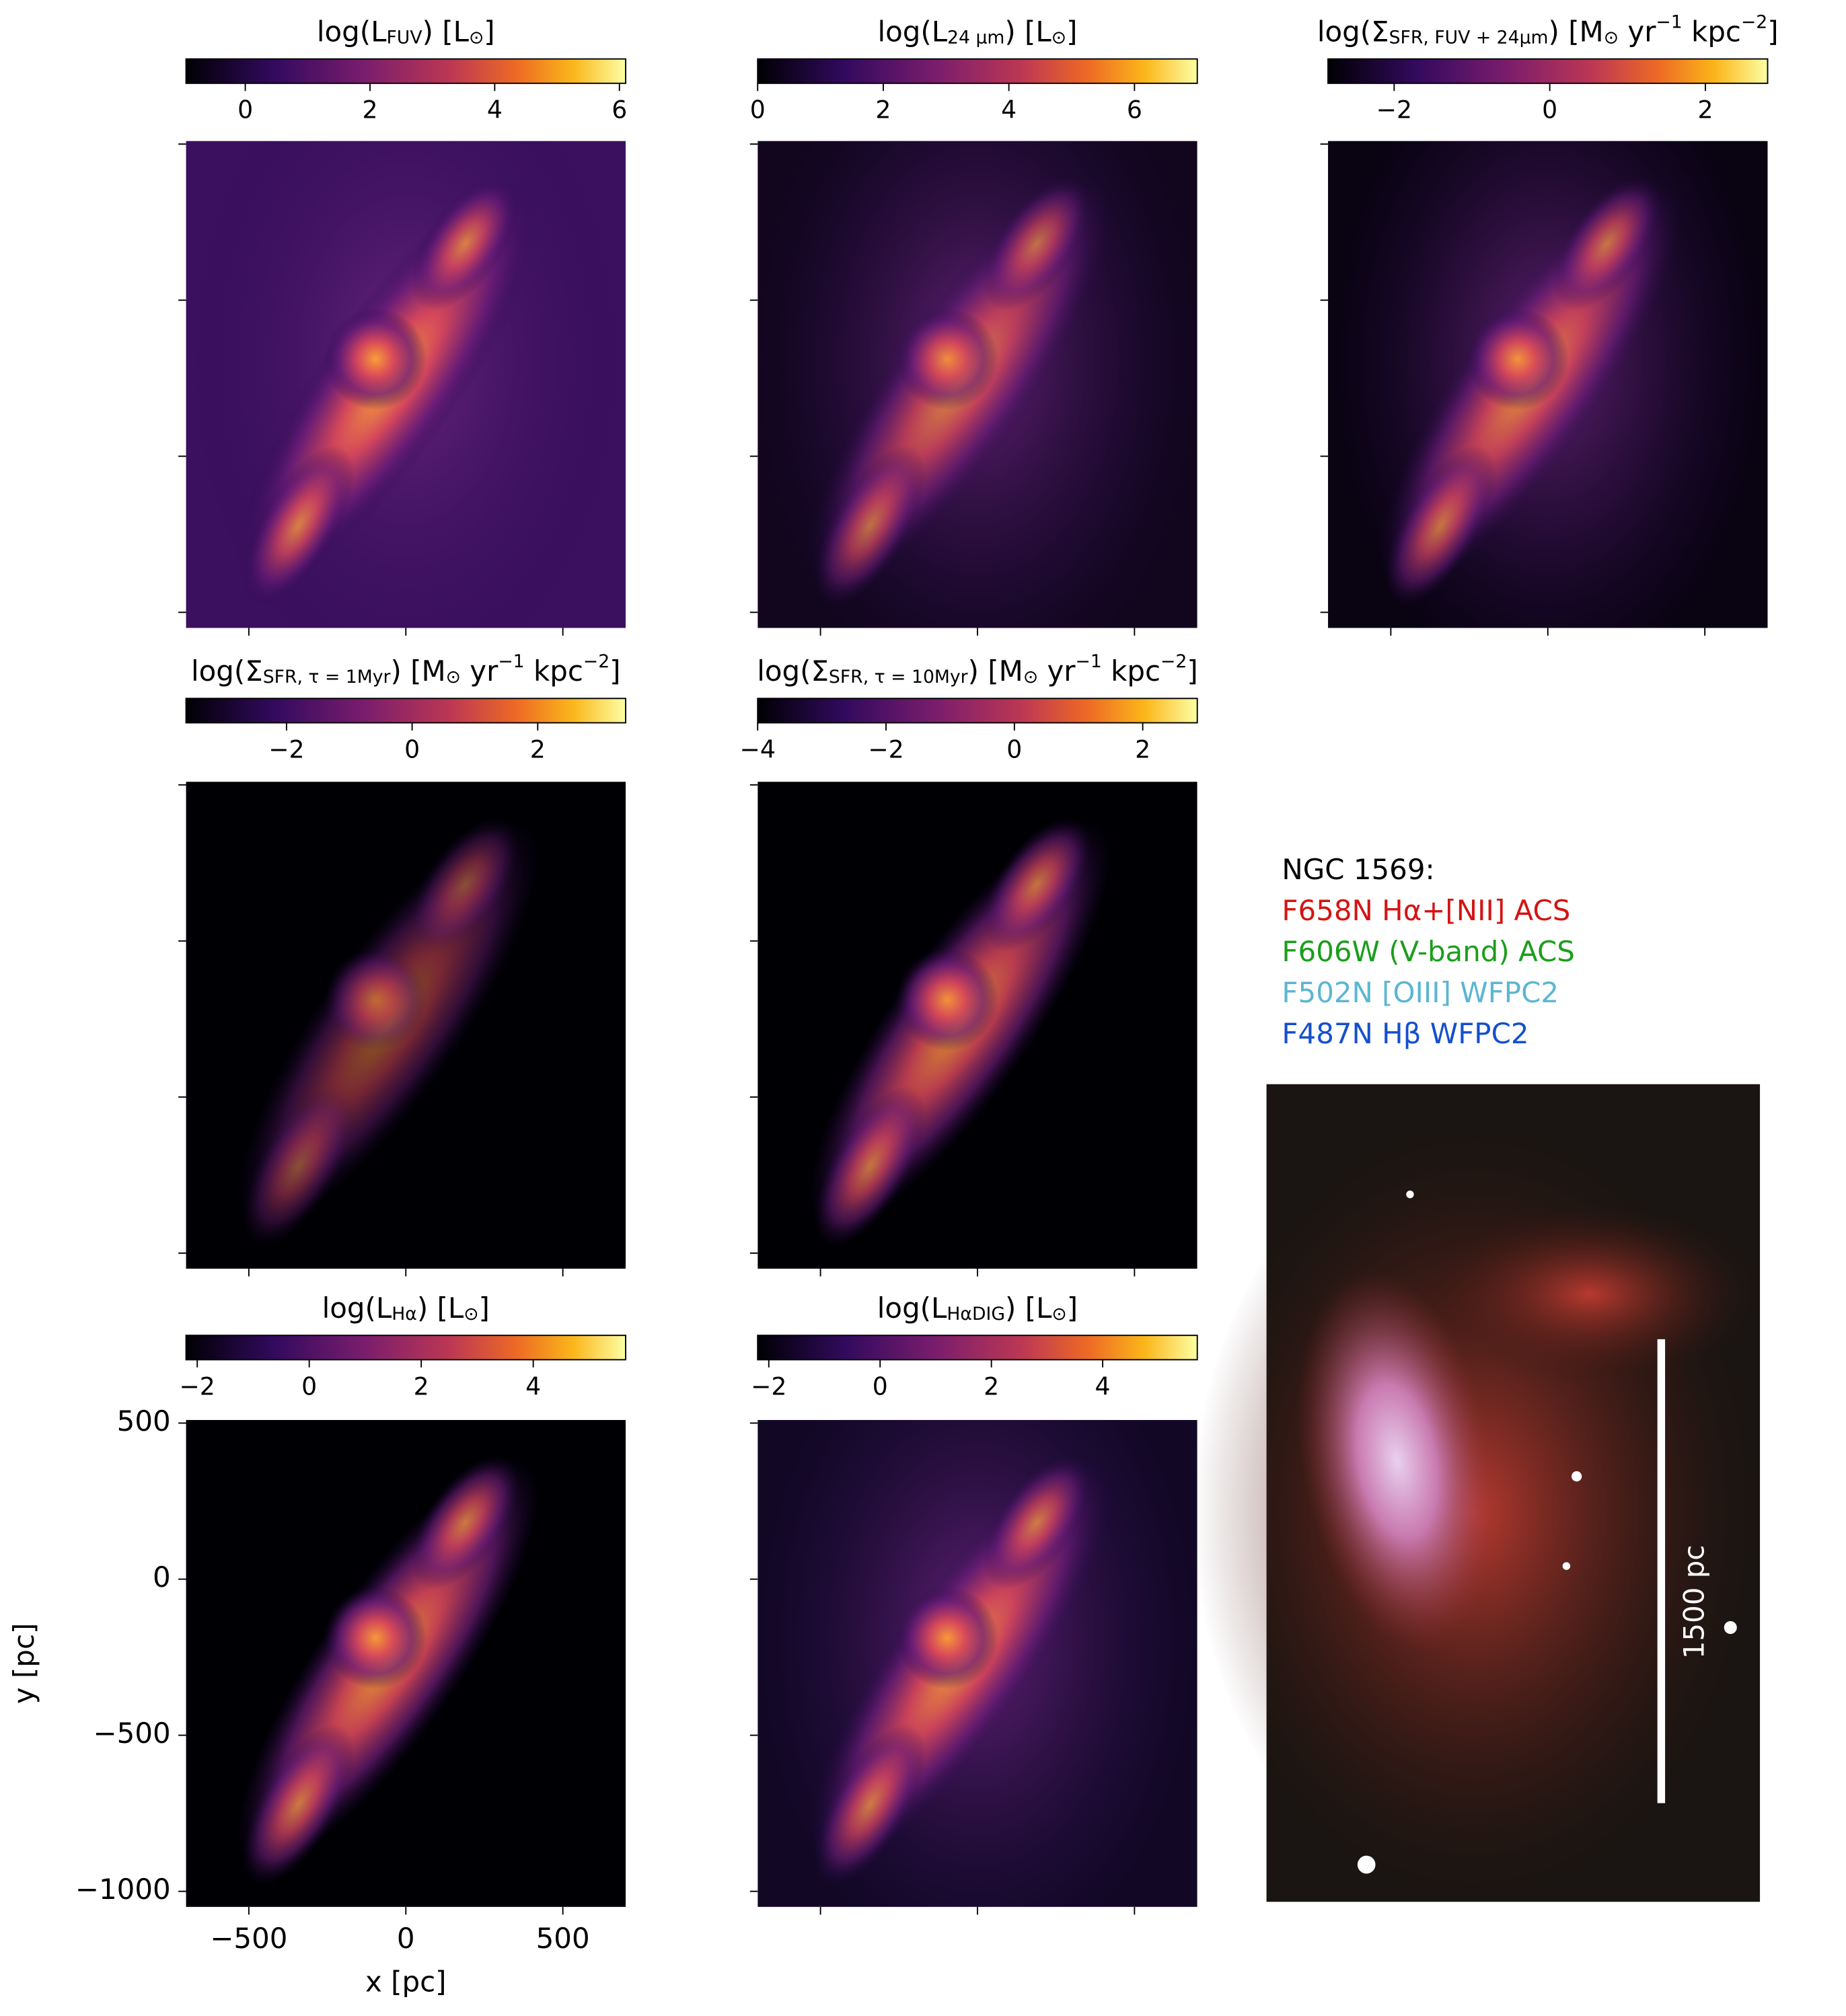 The width and height of the screenshot is (1846, 2016). Describe the element at coordinates (327, 677) in the screenshot. I see `title-part: SFR, τ = 1Myr` at that location.